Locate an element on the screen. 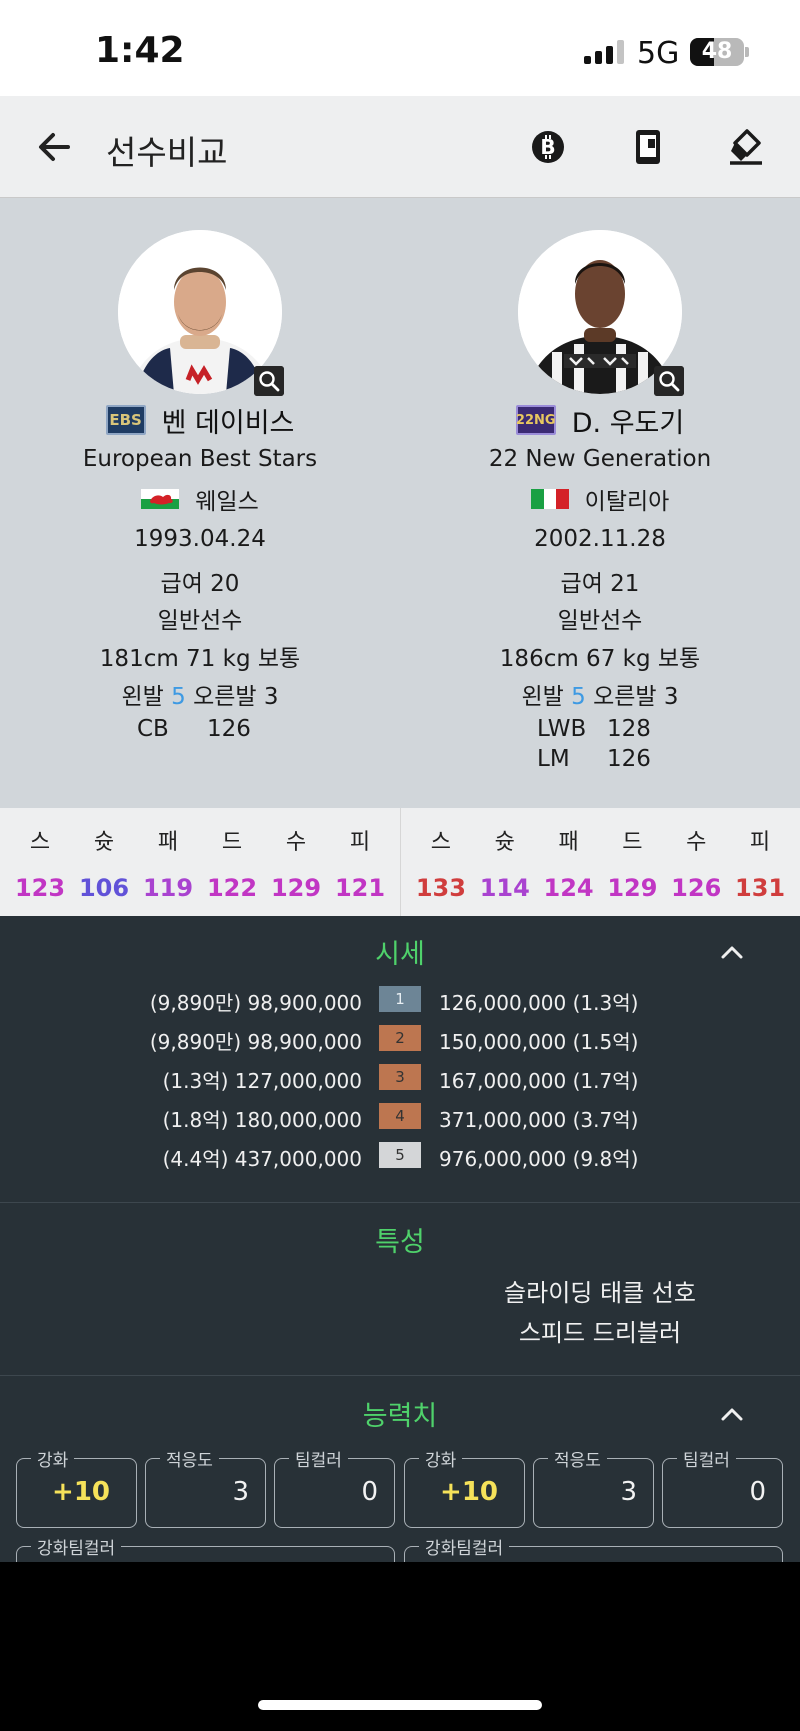 The height and width of the screenshot is (1731, 800). field-label: 팀컬러 is located at coordinates (706, 1458).